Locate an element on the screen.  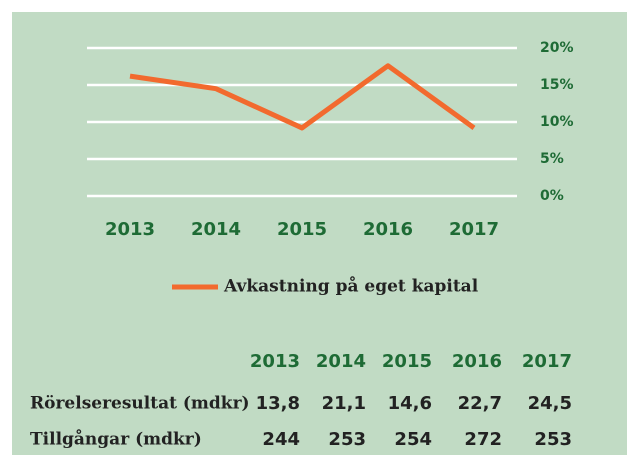
table-cell: 21,1 is located at coordinates (344, 403).